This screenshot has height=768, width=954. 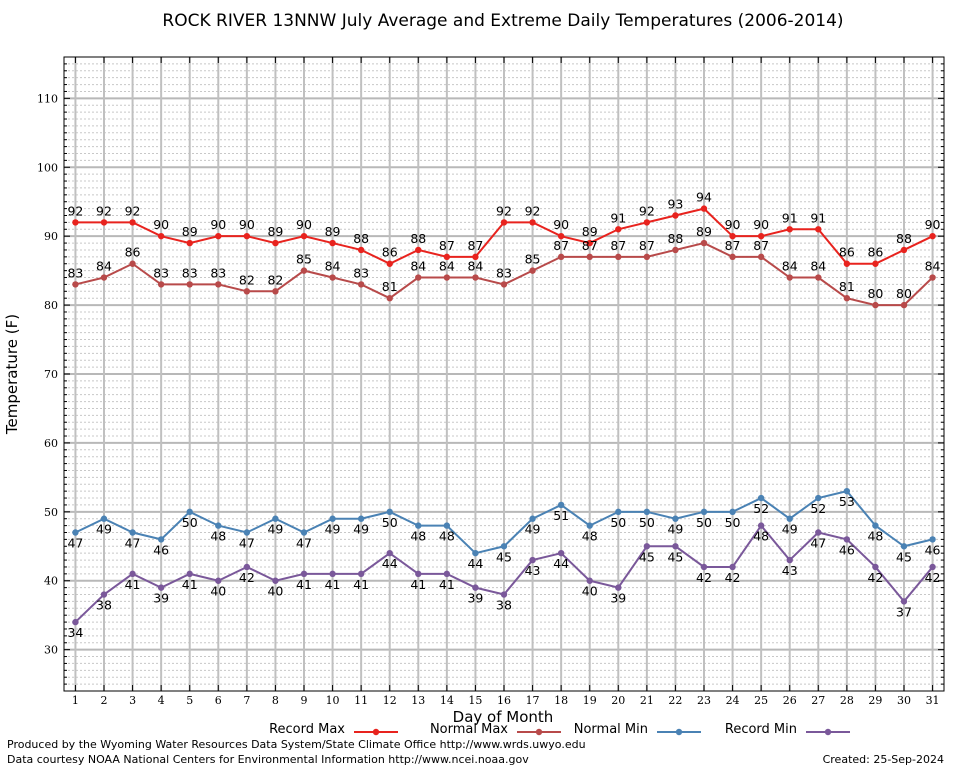 I want to click on x-tick-label: 24, so click(x=733, y=700).